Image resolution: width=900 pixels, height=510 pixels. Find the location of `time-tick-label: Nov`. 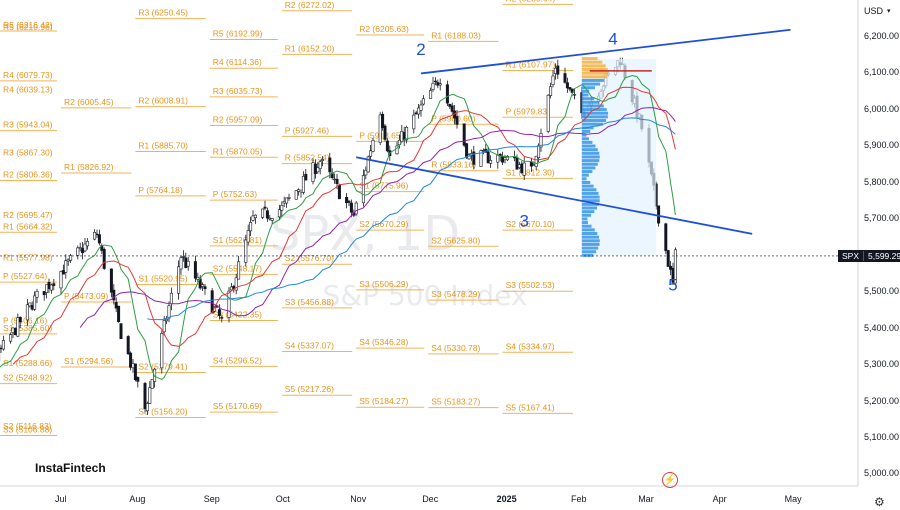

time-tick-label: Nov is located at coordinates (358, 499).